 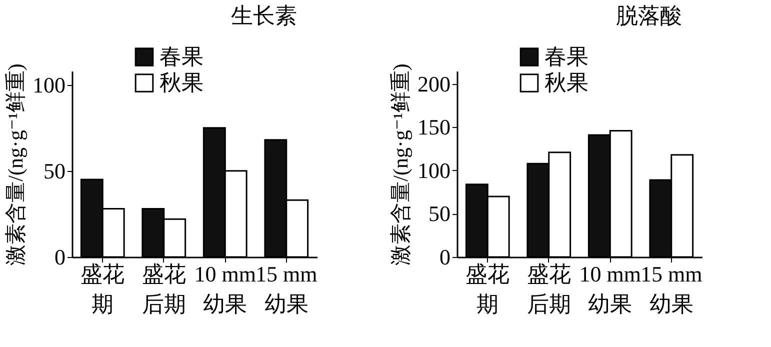 What do you see at coordinates (434, 83) in the screenshot?
I see `y-tick-label: 200` at bounding box center [434, 83].